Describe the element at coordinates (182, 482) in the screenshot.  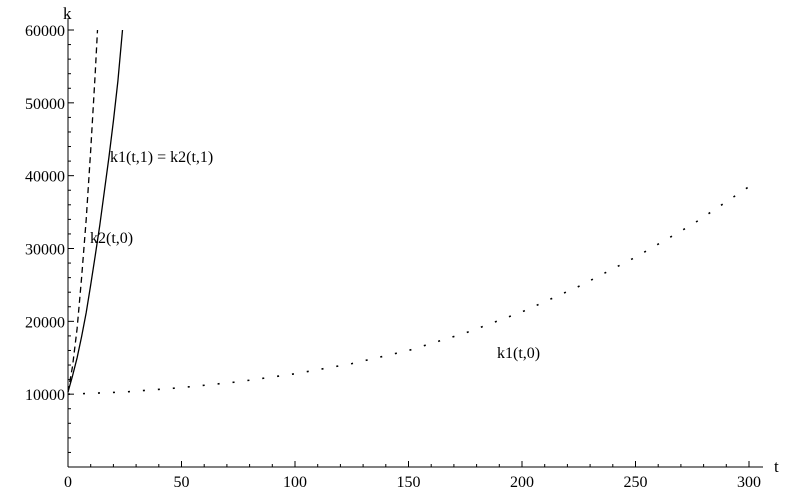
I see `x-tick-label: 50` at that location.